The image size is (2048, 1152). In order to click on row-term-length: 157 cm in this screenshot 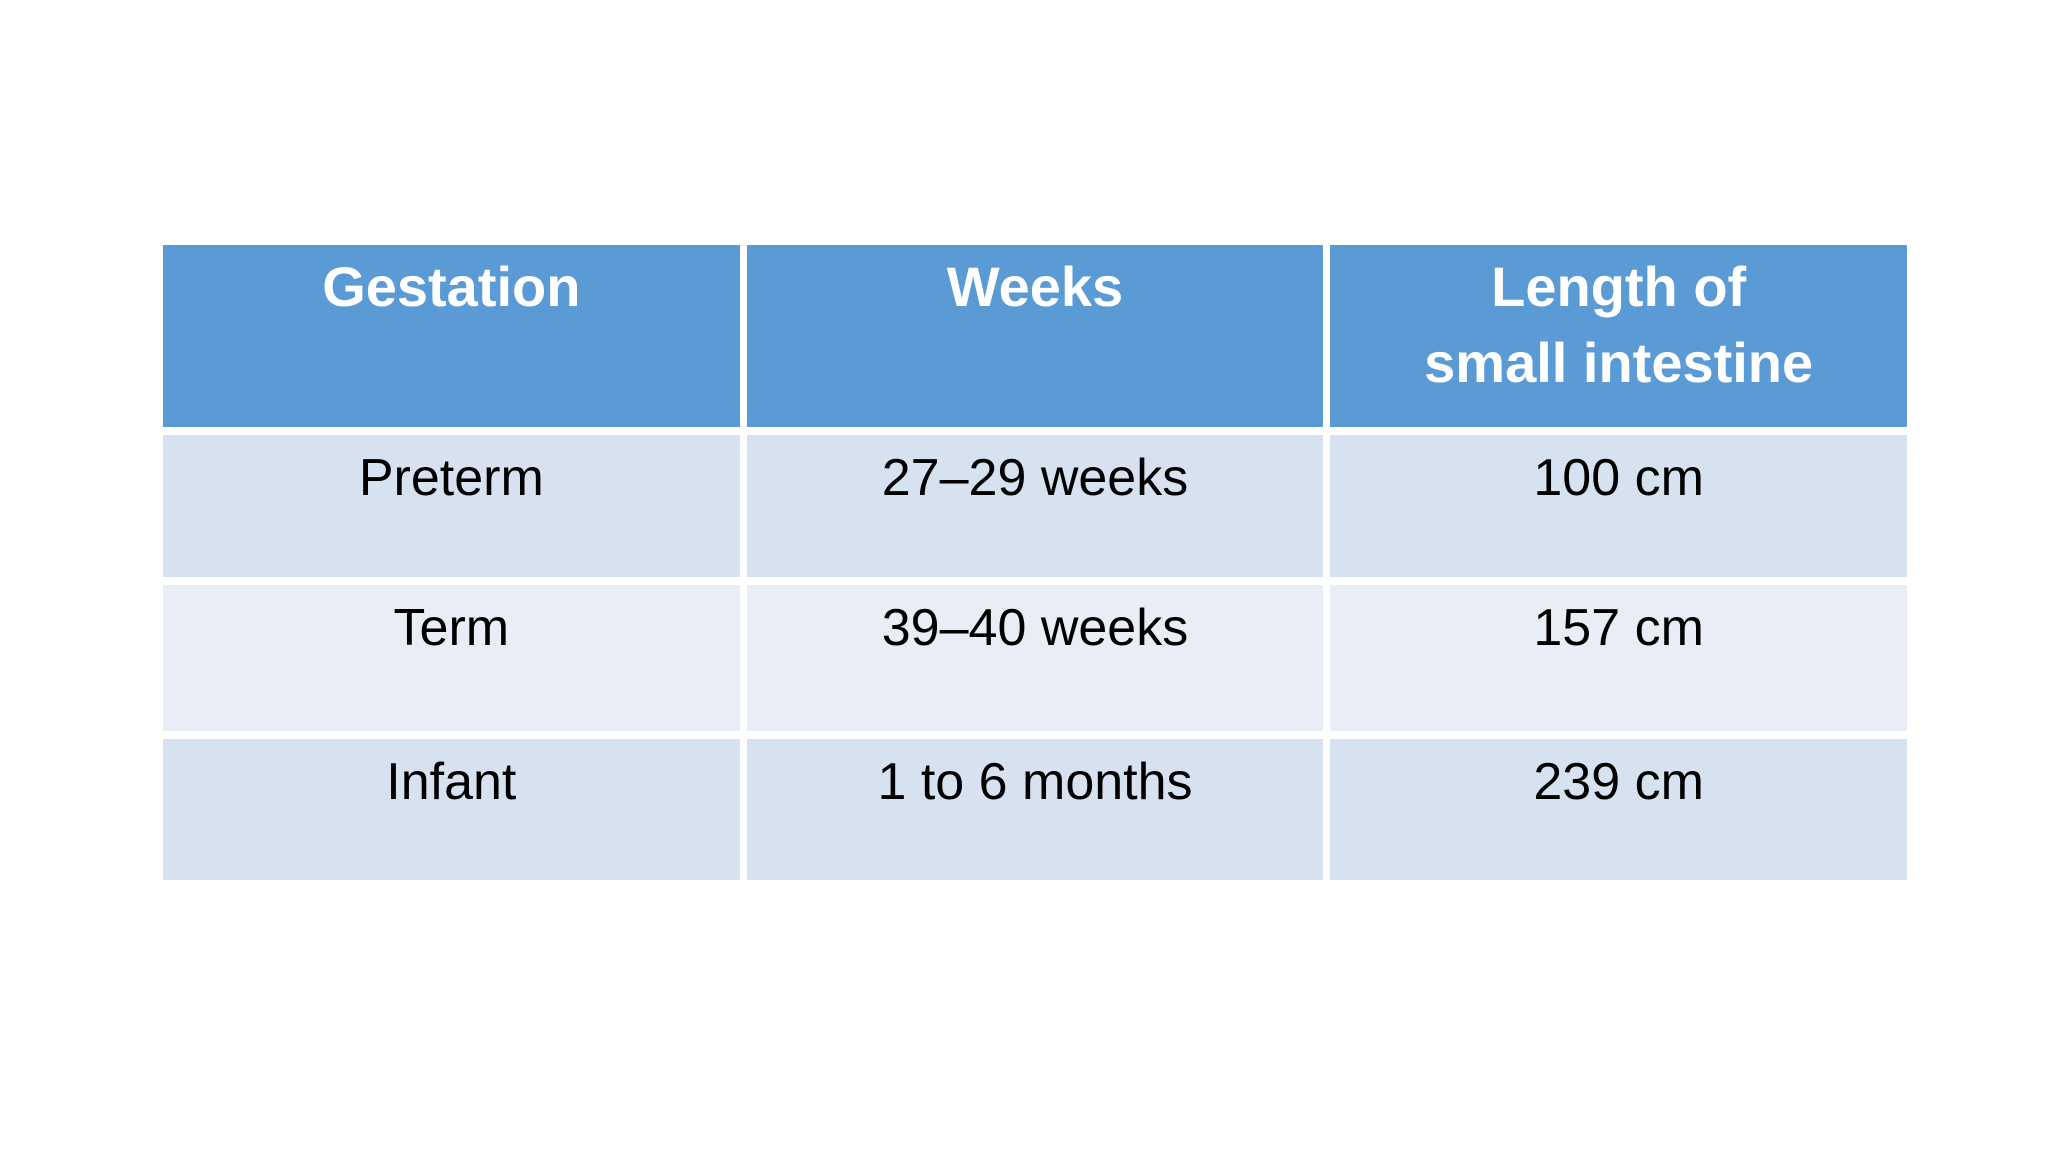, I will do `click(1618, 658)`.